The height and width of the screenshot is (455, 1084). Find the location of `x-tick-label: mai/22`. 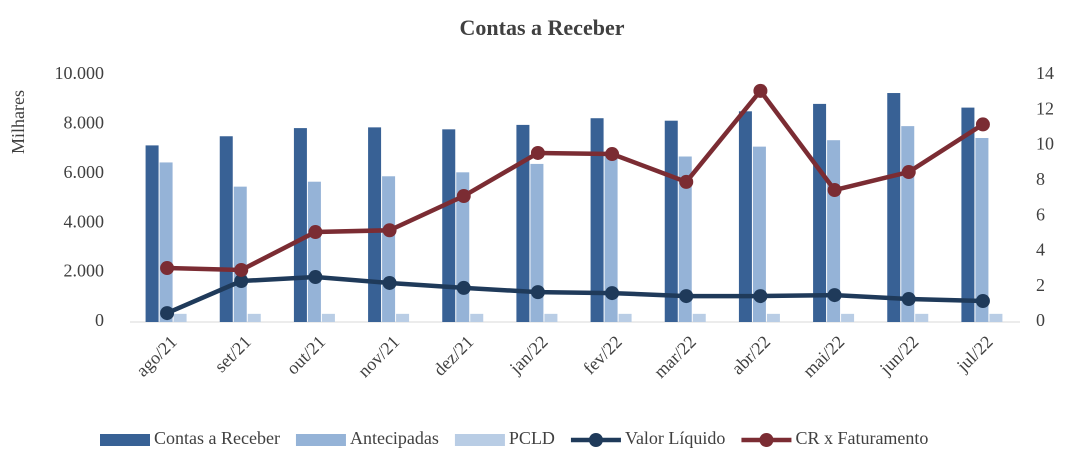

x-tick-label: mai/22 is located at coordinates (823, 356).